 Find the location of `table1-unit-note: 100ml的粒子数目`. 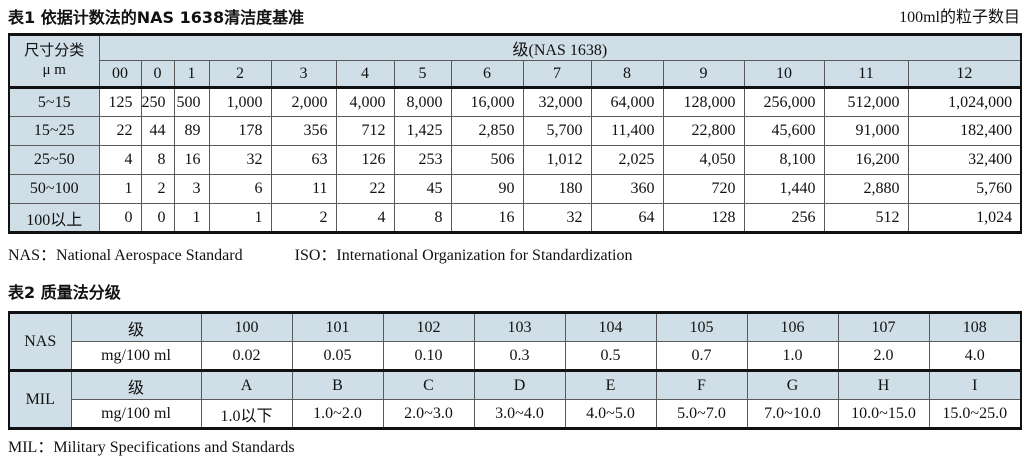

table1-unit-note: 100ml的粒子数目 is located at coordinates (959, 17).